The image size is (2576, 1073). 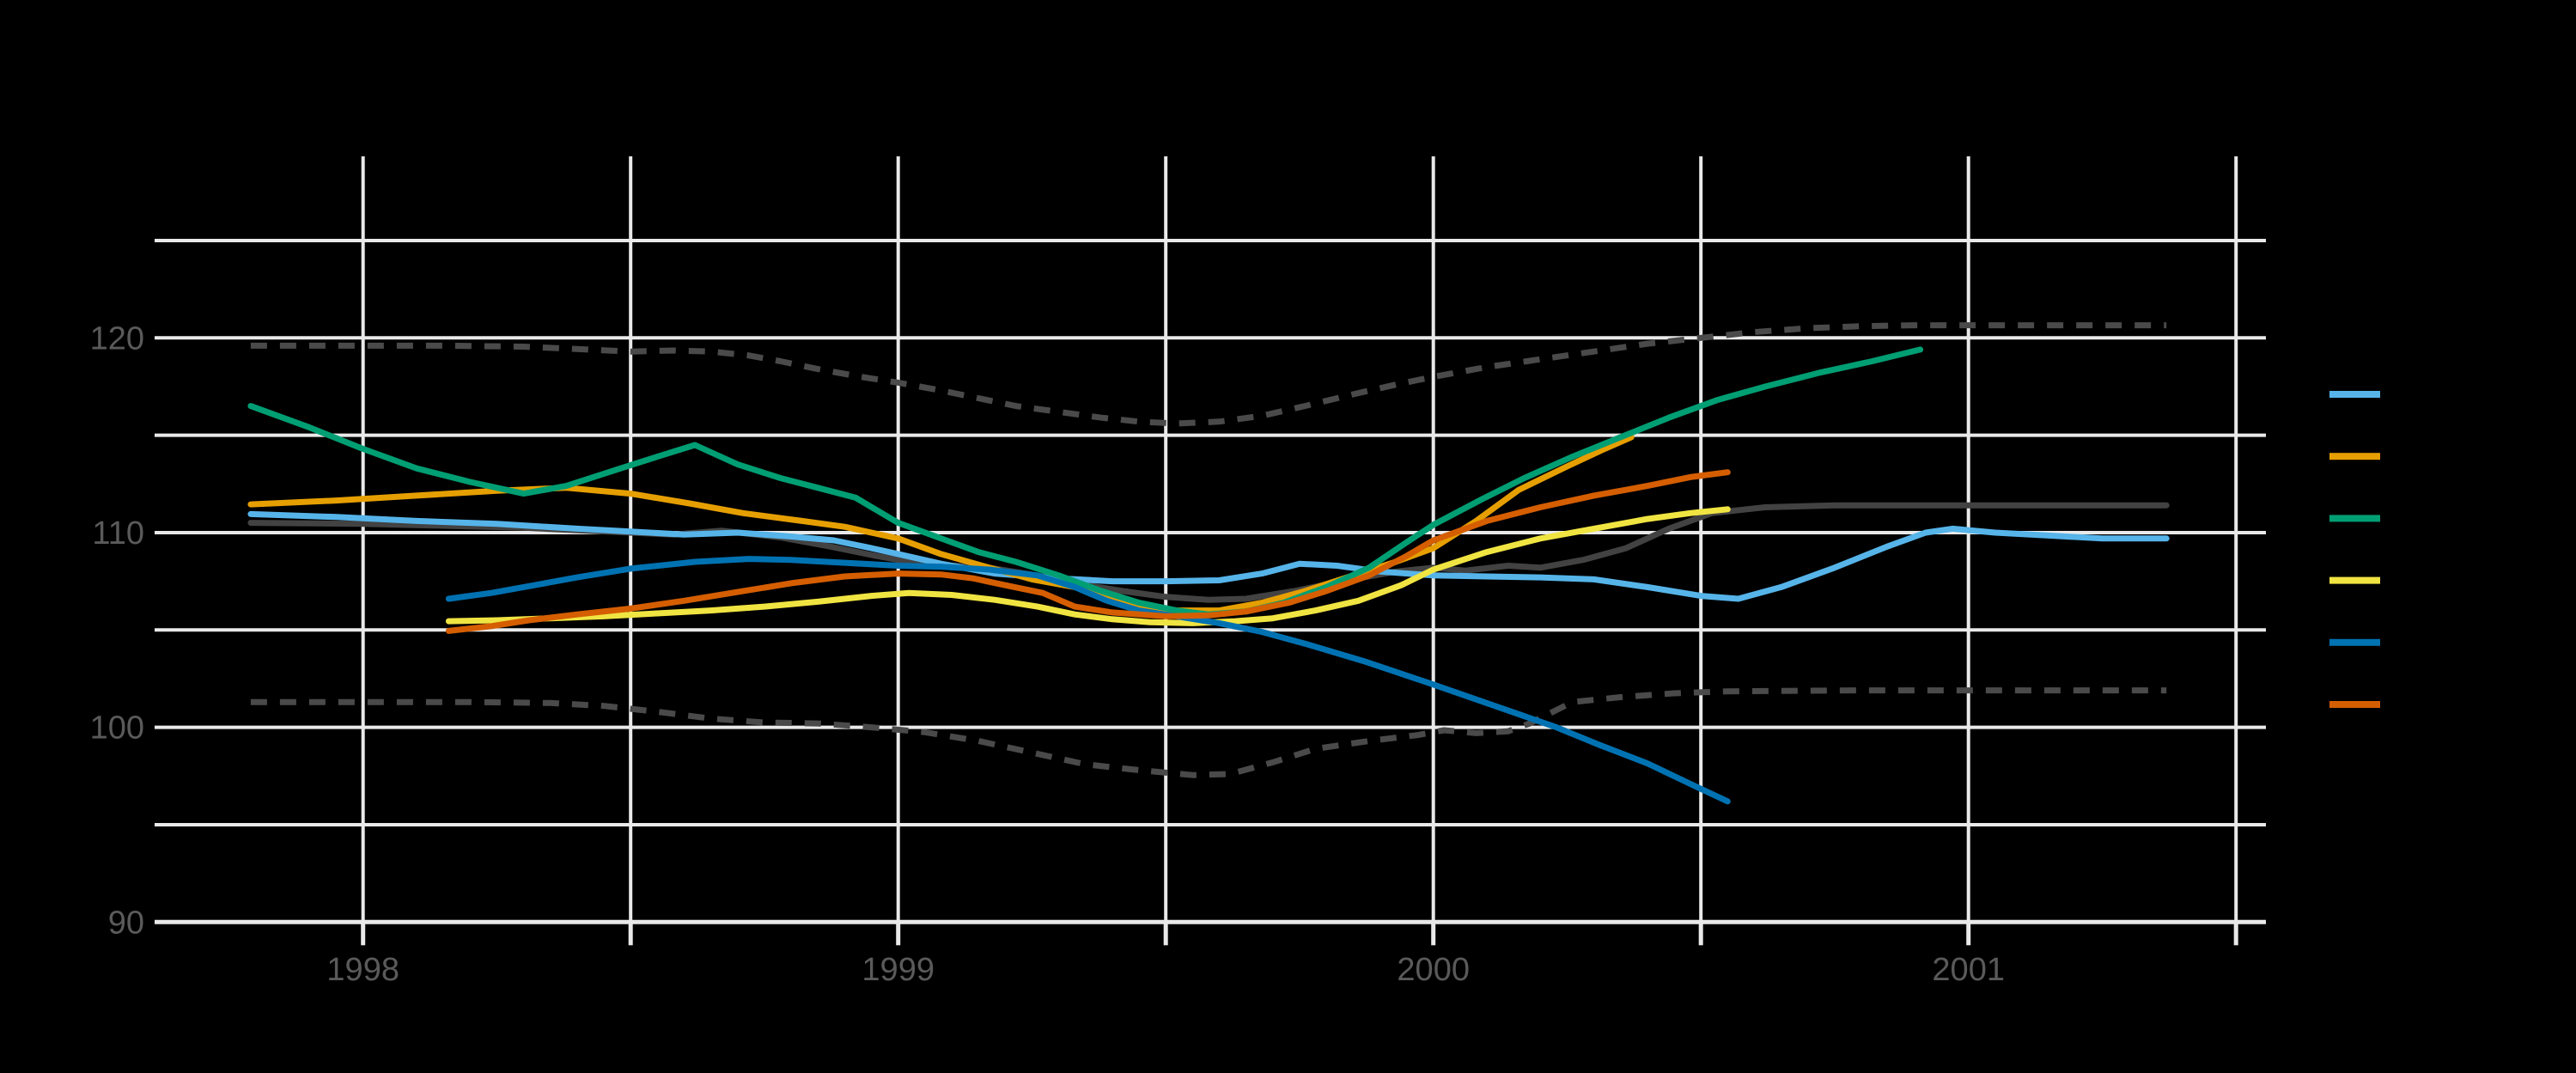 What do you see at coordinates (2354, 395) in the screenshot?
I see `legend-swatch-series-skyblue` at bounding box center [2354, 395].